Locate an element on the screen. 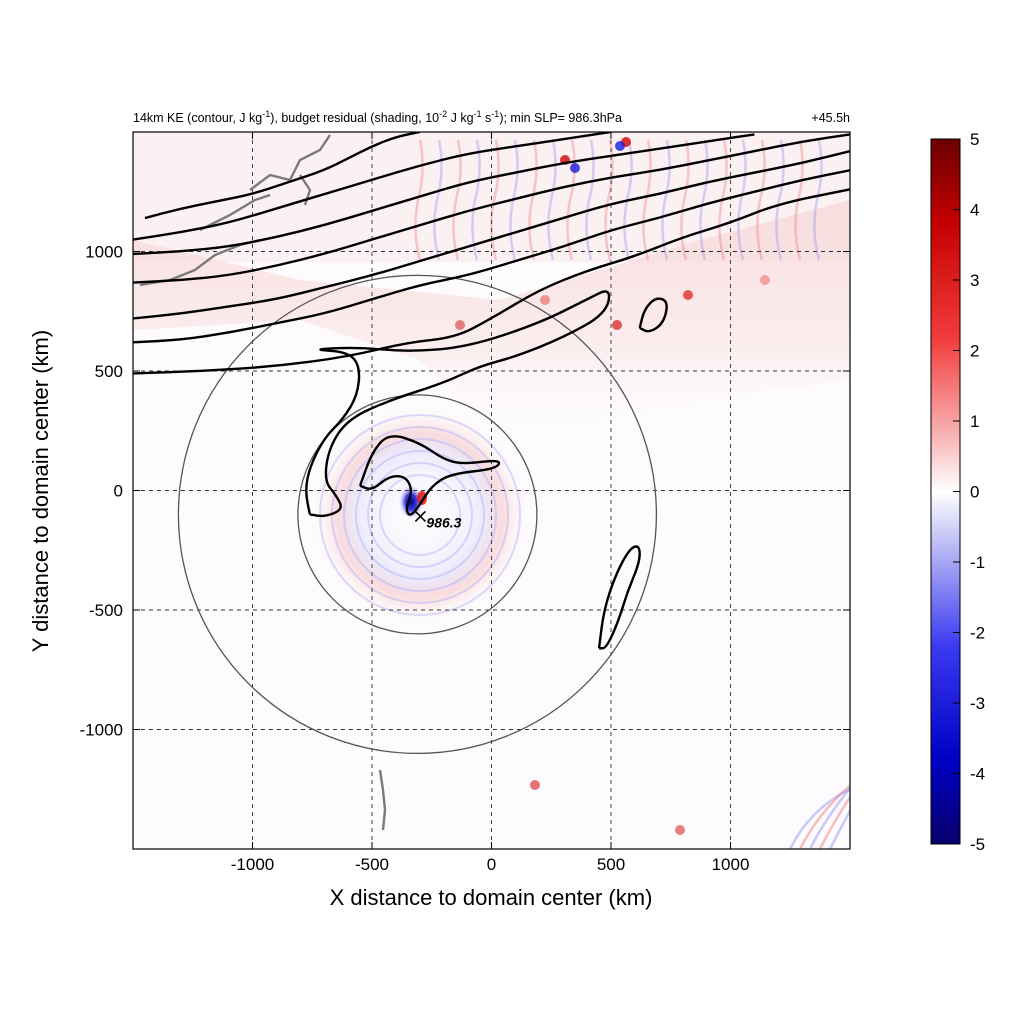  ke-contour-core is located at coordinates (429, 475).